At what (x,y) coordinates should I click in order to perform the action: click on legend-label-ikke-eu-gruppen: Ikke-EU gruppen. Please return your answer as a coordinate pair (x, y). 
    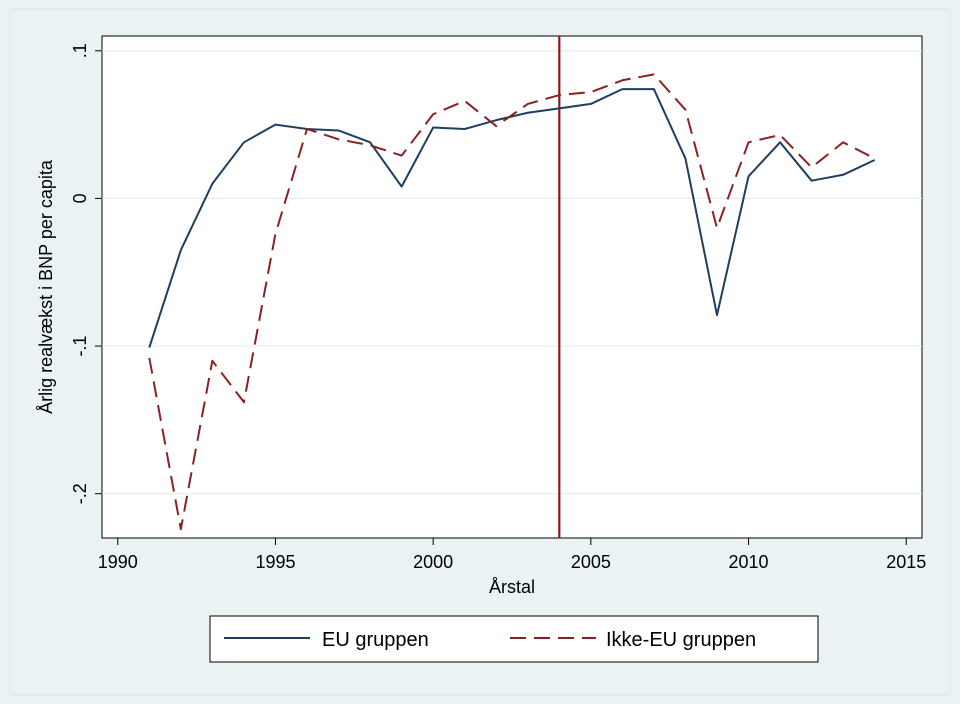
    Looking at the image, I should click on (681, 640).